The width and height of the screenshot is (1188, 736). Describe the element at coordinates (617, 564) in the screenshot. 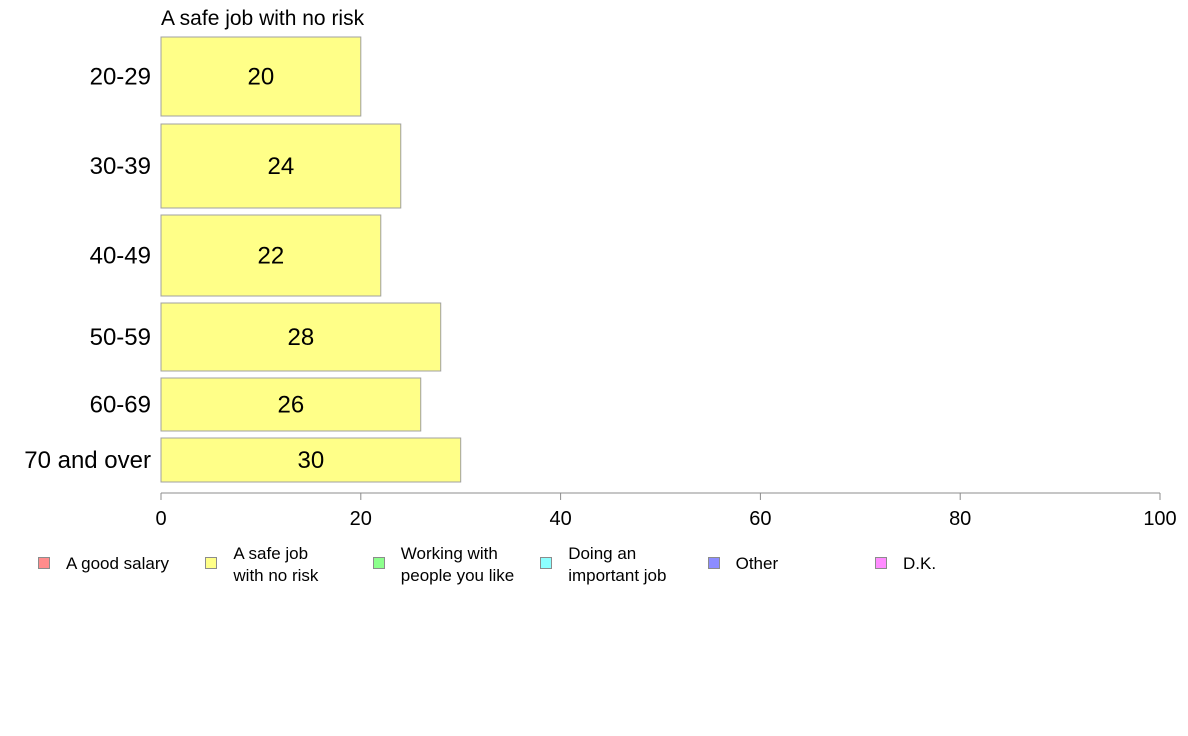

I see `legend-label: Doing an important job` at that location.